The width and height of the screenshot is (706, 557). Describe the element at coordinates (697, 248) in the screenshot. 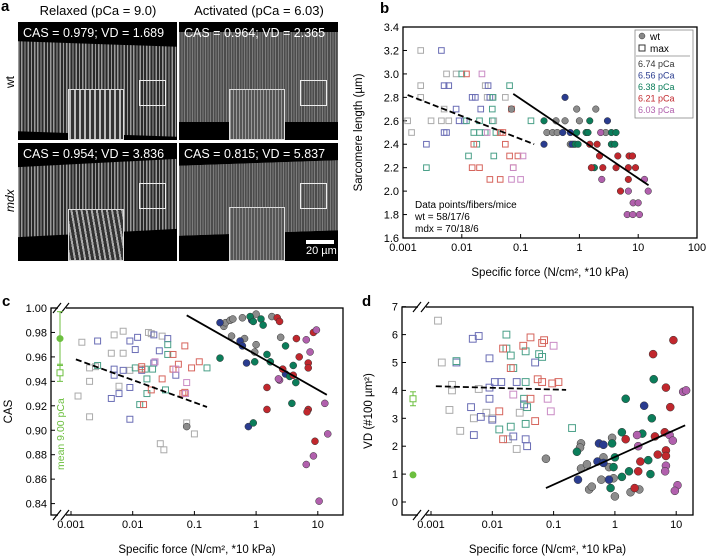

I see `x-tick-label: 100` at that location.